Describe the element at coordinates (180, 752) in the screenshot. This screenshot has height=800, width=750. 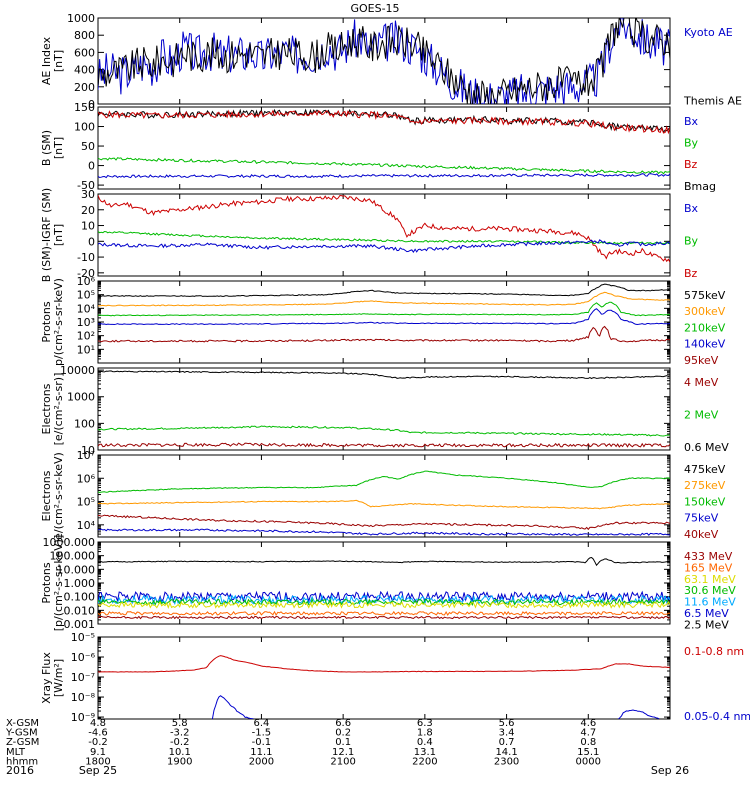
I see `x-axis-value: 10.1` at that location.